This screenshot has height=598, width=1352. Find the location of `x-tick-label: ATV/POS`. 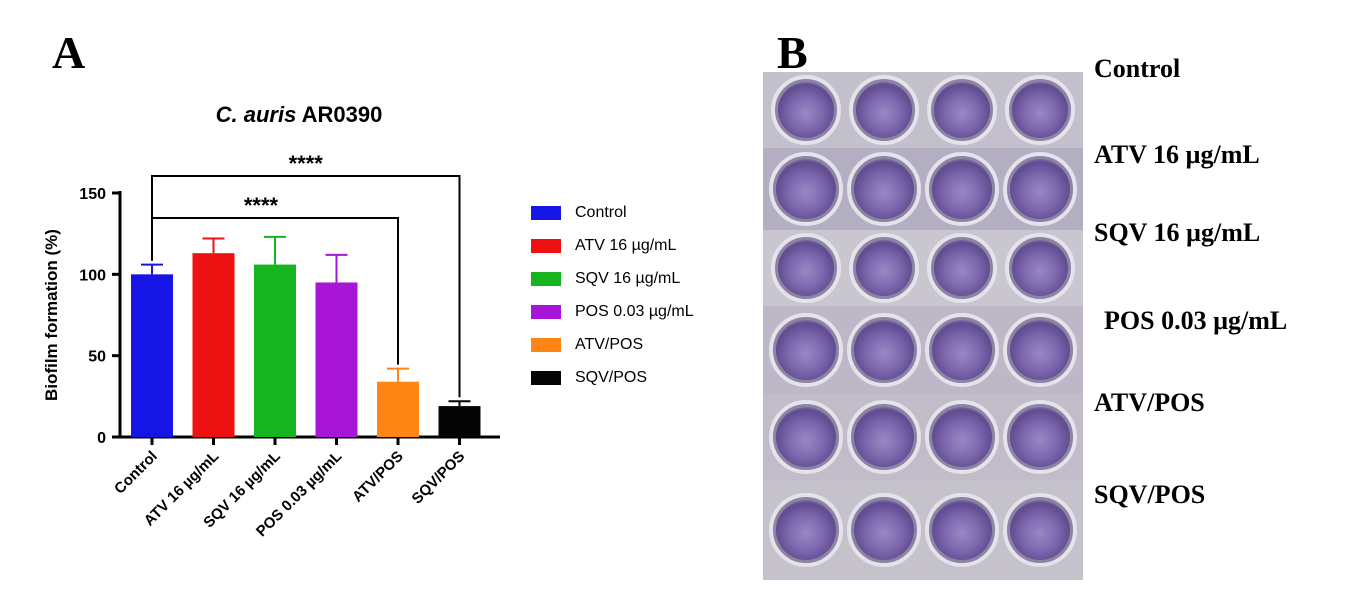

x-tick-label: ATV/POS is located at coordinates (378, 477).